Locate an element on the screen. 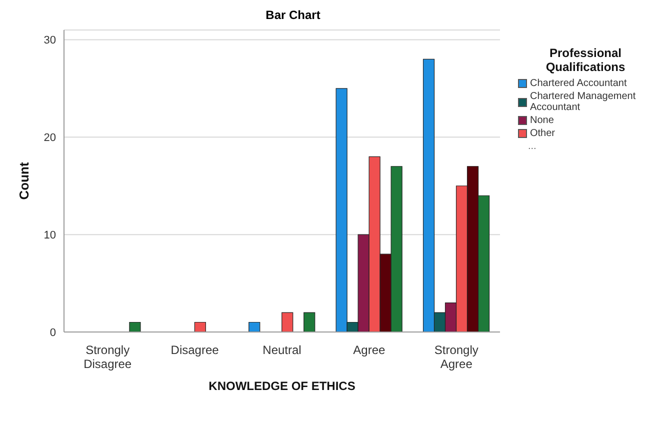 This screenshot has height=421, width=657. y-tick-label: 20 is located at coordinates (50, 138).